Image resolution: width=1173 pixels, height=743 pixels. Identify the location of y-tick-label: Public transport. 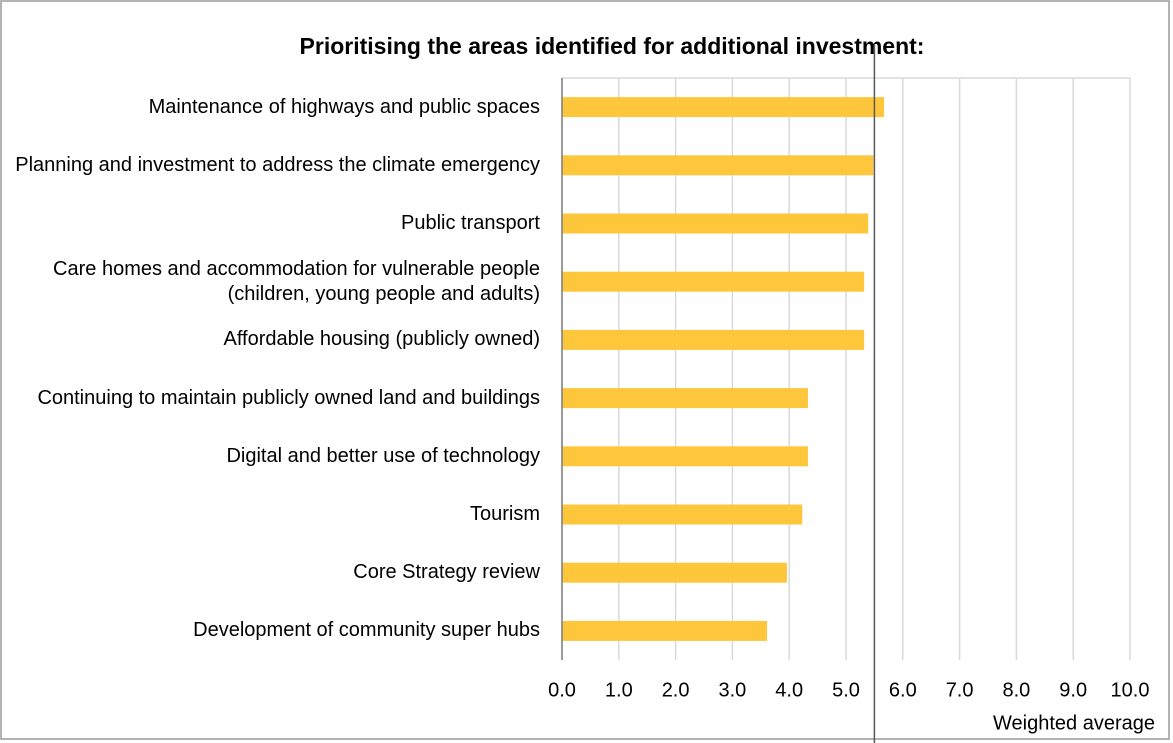
(470, 223).